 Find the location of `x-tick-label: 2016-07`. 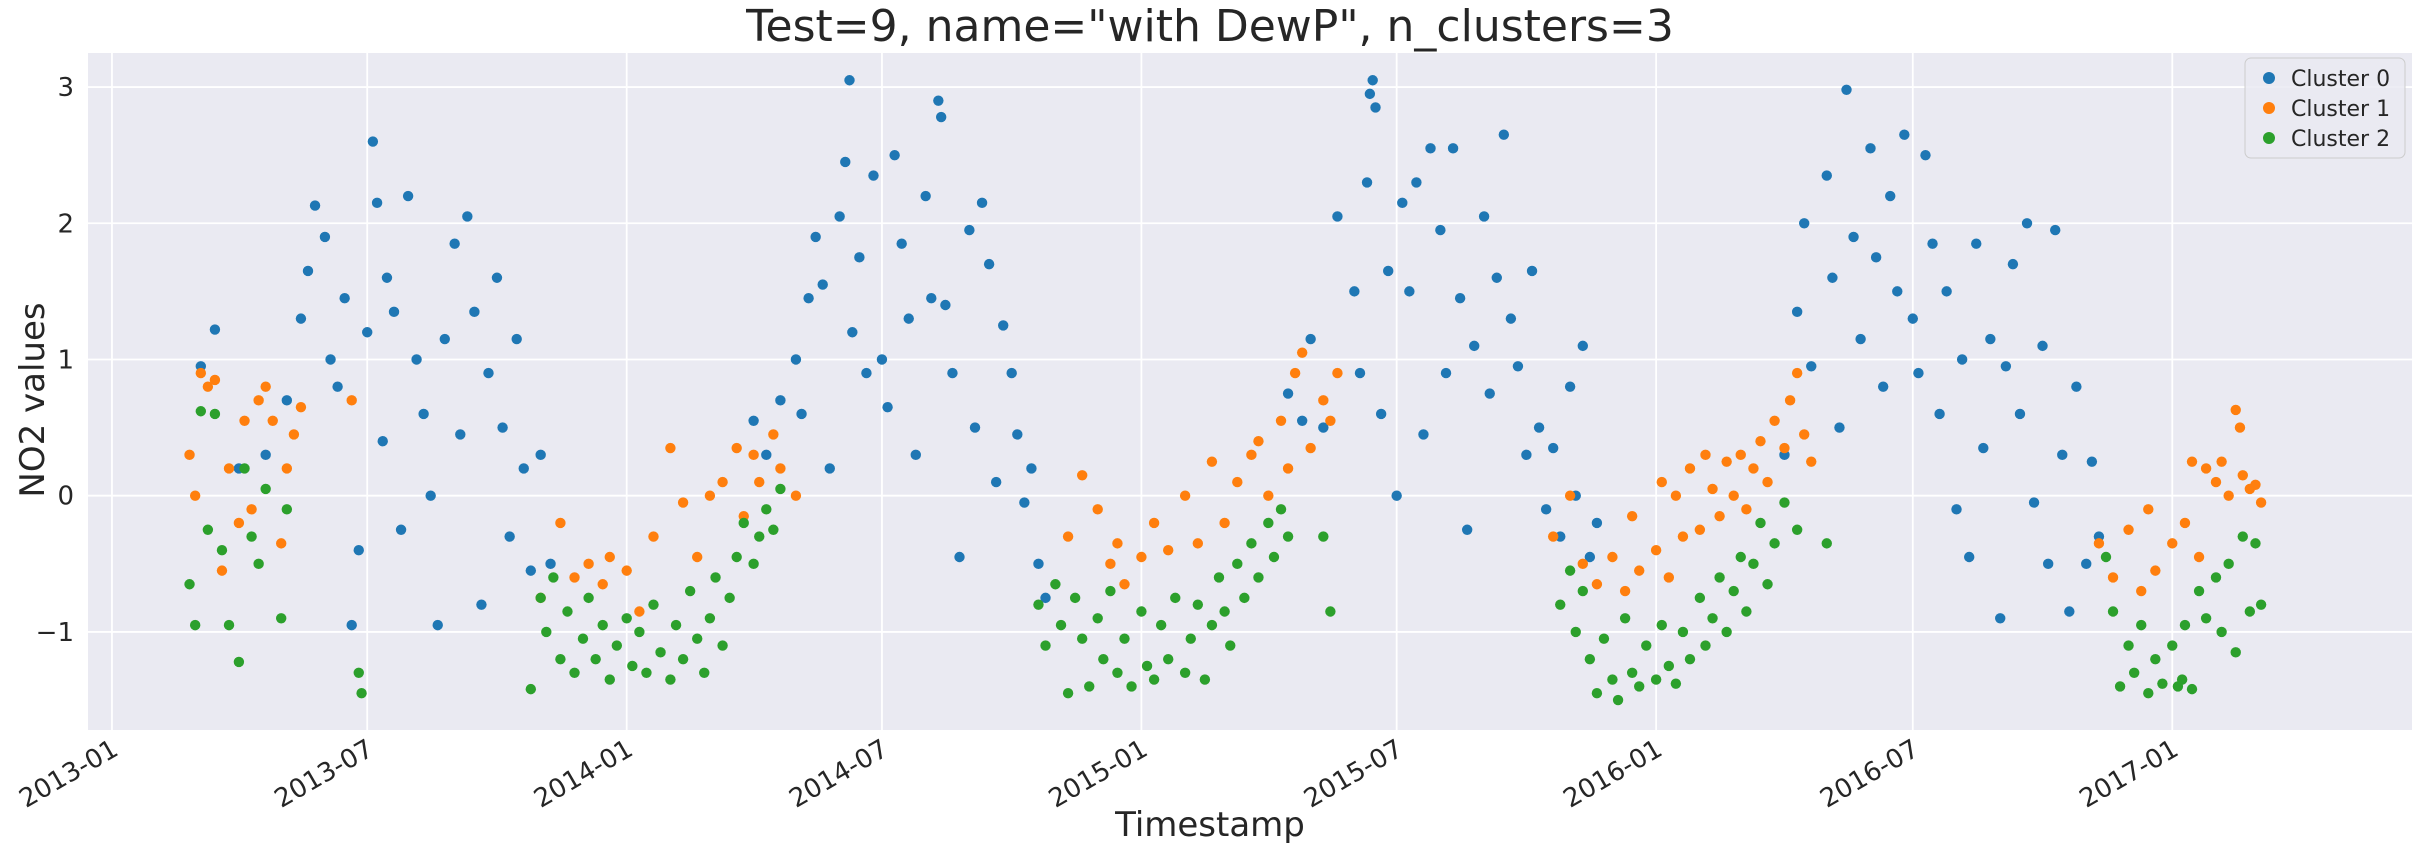

x-tick-label: 2016-07 is located at coordinates (1869, 774).